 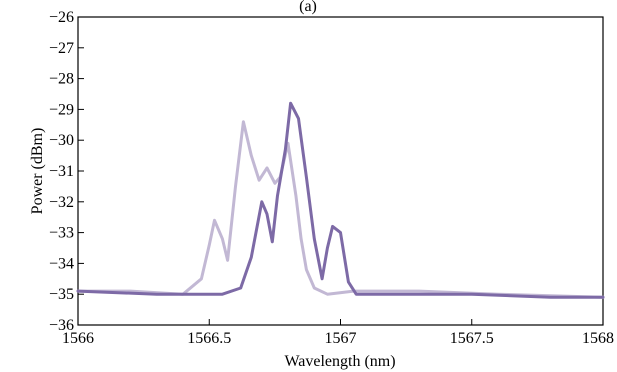 I want to click on y-tick-label: −33, so click(x=61, y=233).